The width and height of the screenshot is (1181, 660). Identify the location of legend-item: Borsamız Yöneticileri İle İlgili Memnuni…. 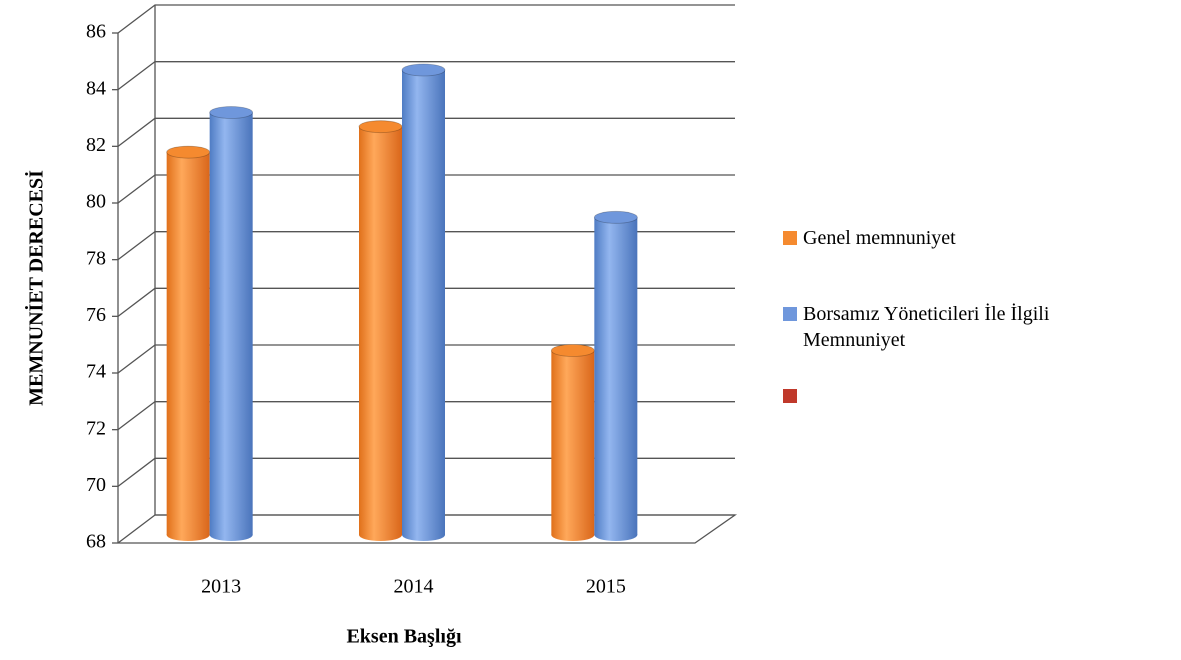
(963, 327).